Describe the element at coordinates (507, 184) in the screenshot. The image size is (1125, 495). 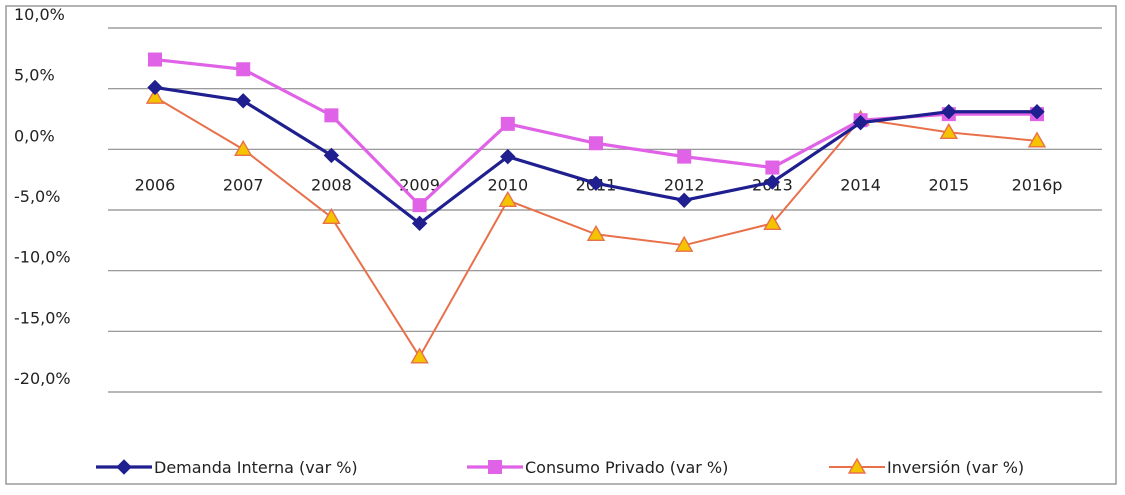
I see `x-tick-label: 2010` at that location.